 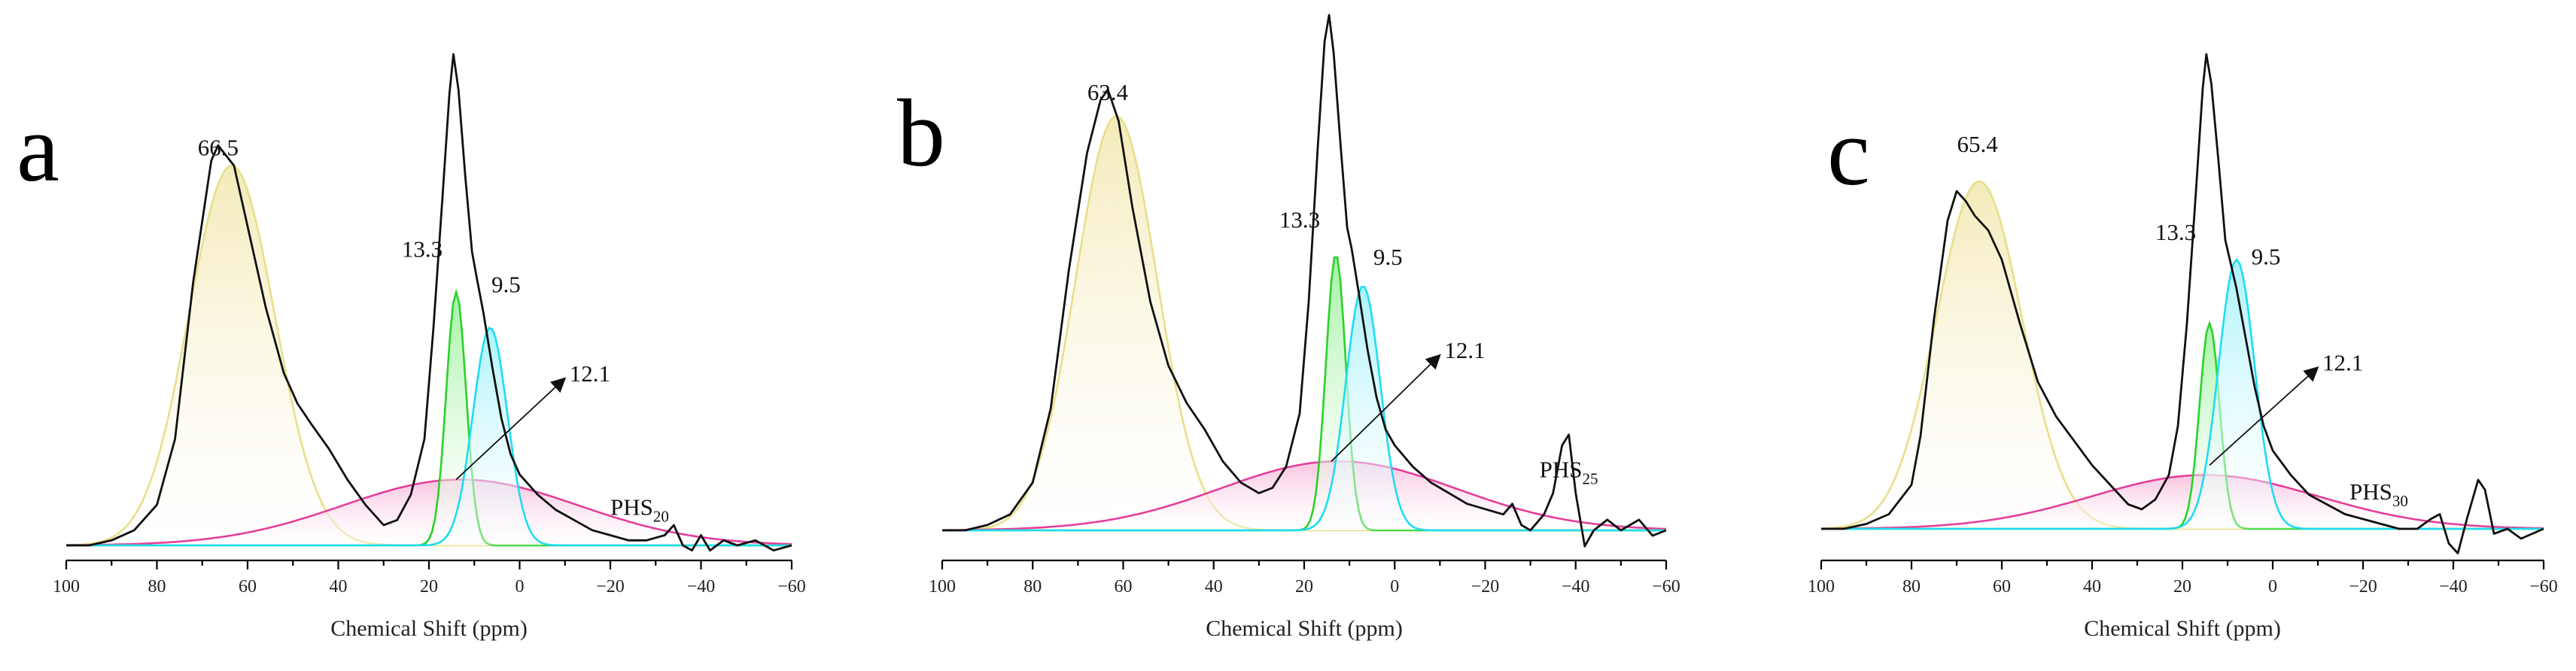 I want to click on sample-label: PHS25, so click(x=1569, y=472).